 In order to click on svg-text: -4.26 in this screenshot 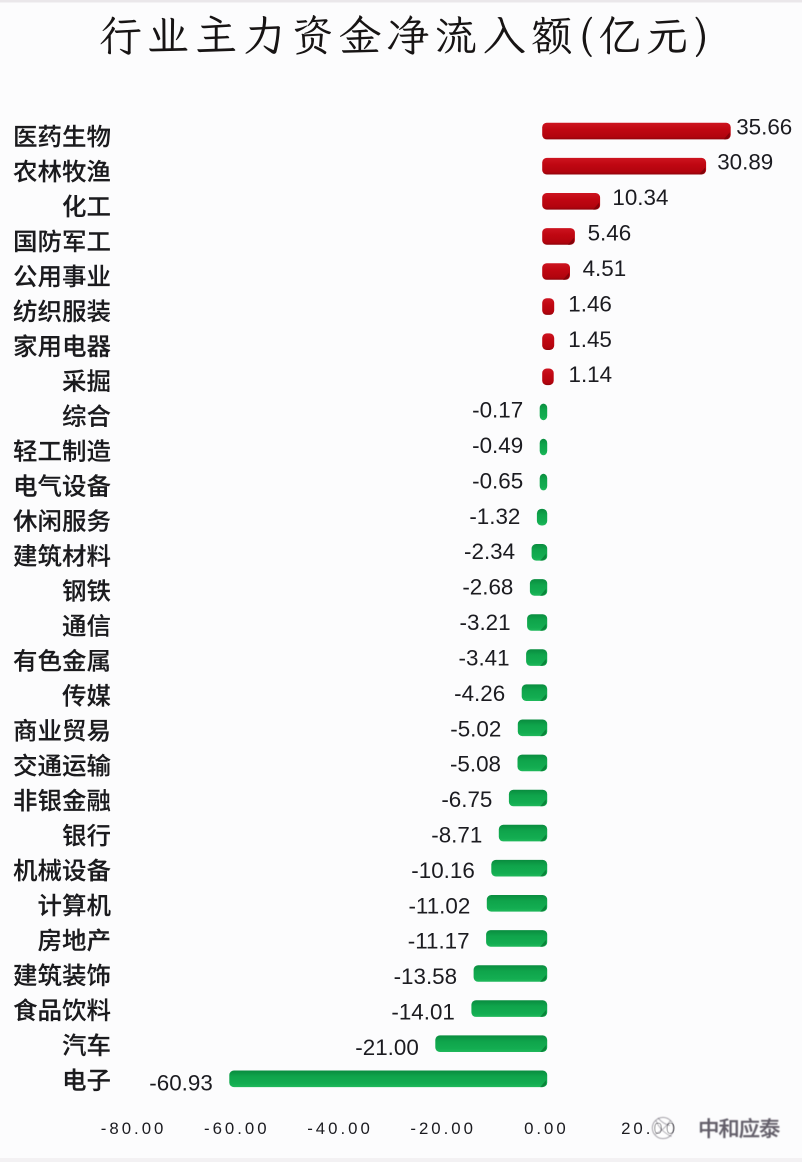, I will do `click(479, 693)`.